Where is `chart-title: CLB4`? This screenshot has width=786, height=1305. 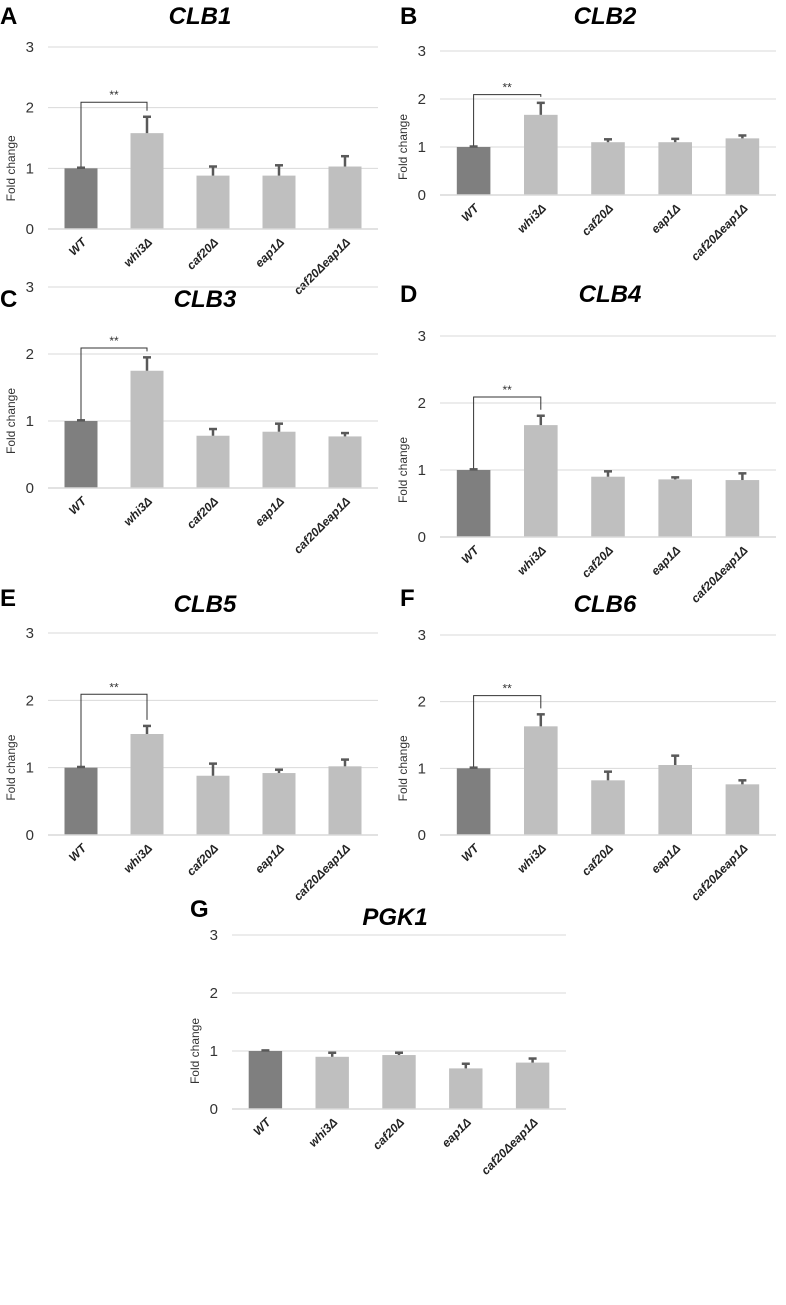
chart-title: CLB4 is located at coordinates (610, 294).